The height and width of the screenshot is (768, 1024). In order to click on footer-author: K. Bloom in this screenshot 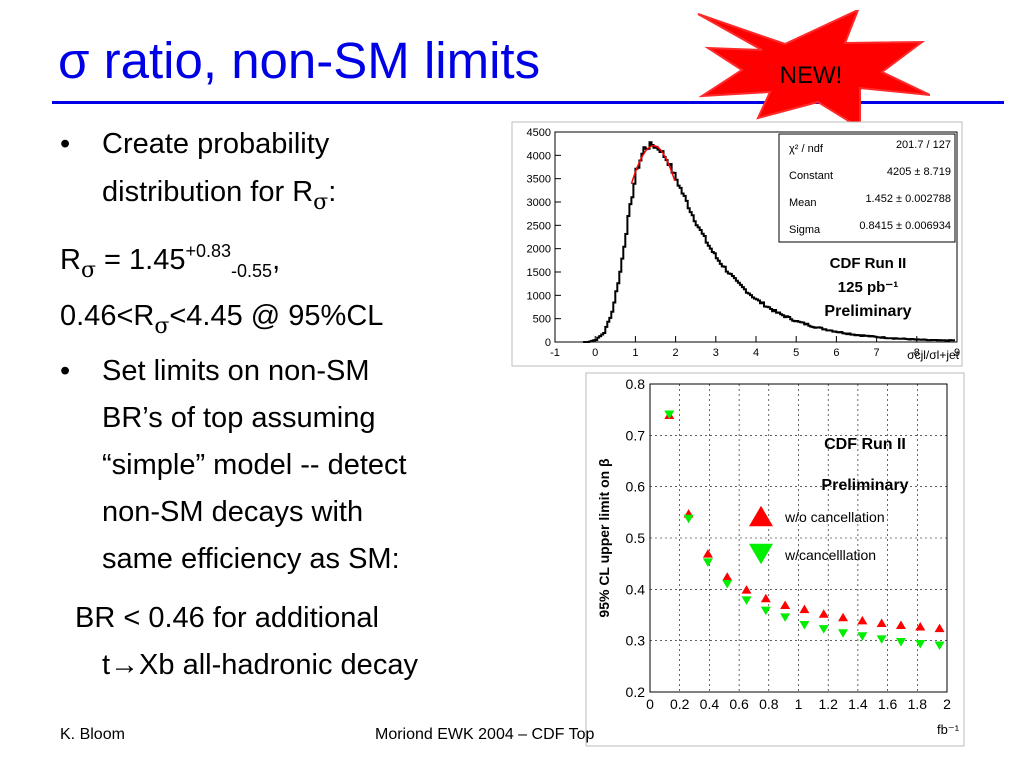, I will do `click(92, 734)`.